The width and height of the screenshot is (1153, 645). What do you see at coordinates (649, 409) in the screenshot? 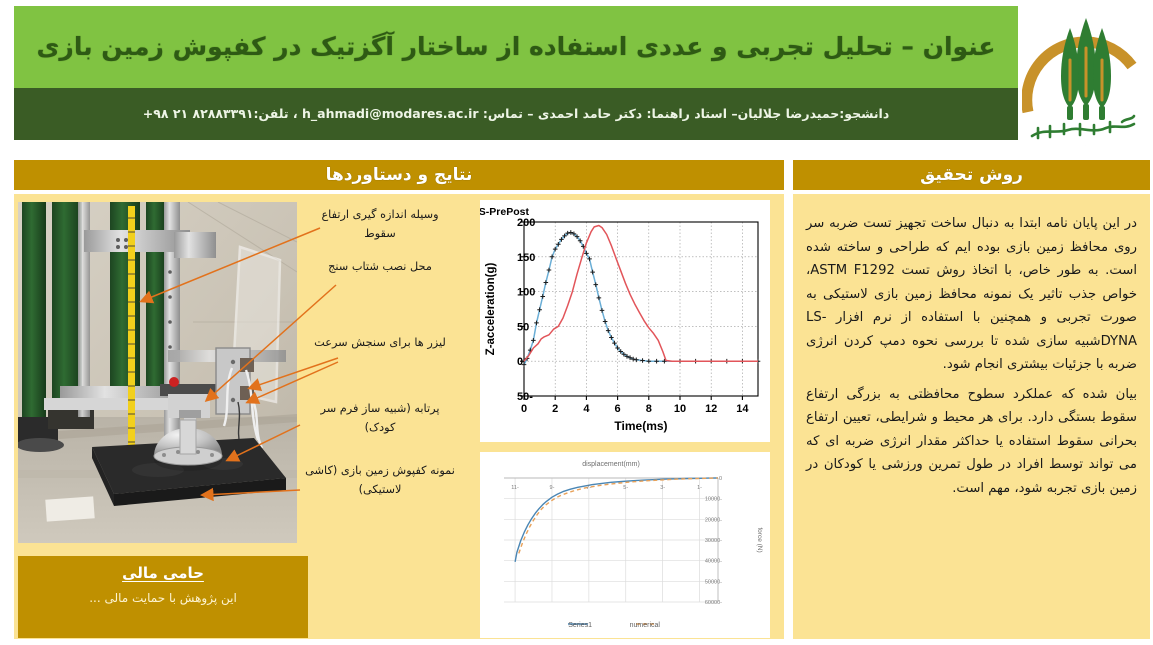
I see `svg-text: 8` at bounding box center [649, 409].